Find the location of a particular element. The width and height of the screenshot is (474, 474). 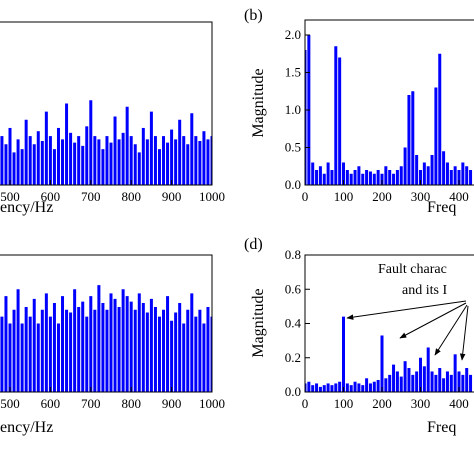

y-tick-label: 0.8 is located at coordinates (293, 254).